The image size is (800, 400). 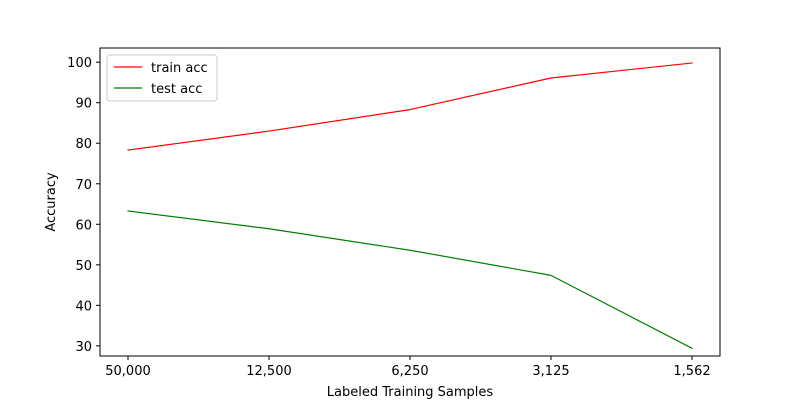 I want to click on legend-label-test-acc: test acc, so click(x=176, y=89).